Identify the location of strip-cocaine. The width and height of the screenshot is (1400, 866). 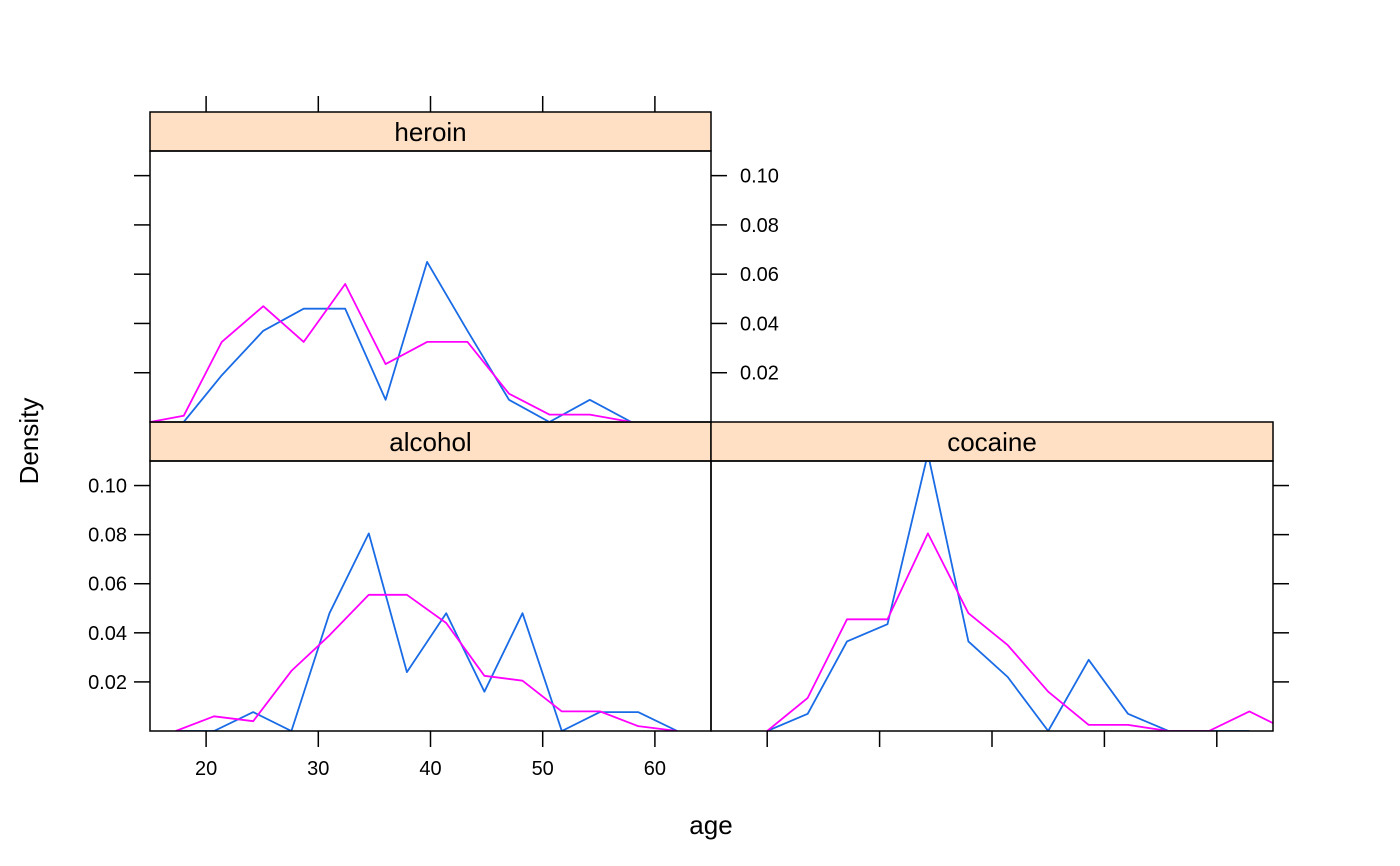
(992, 441).